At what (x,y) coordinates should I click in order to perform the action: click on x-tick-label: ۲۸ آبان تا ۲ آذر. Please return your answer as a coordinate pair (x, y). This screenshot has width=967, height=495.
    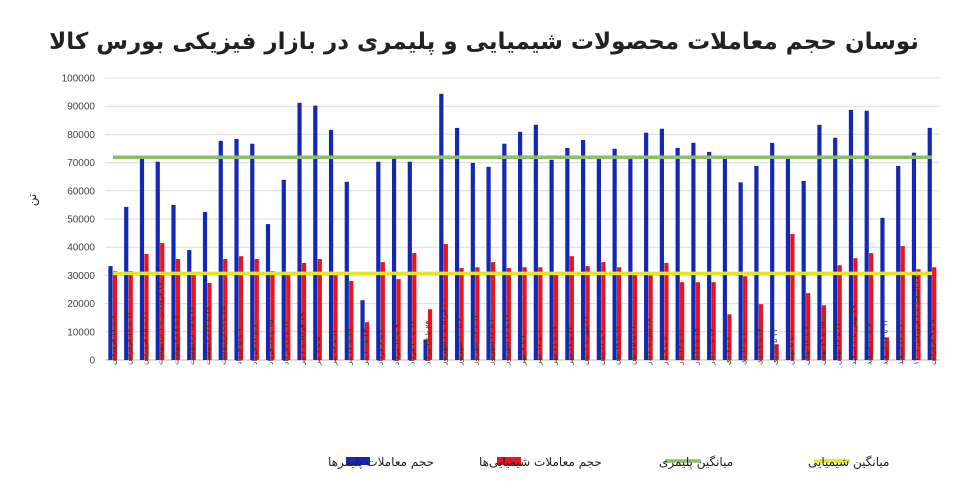
    Looking at the image, I should click on (648, 342).